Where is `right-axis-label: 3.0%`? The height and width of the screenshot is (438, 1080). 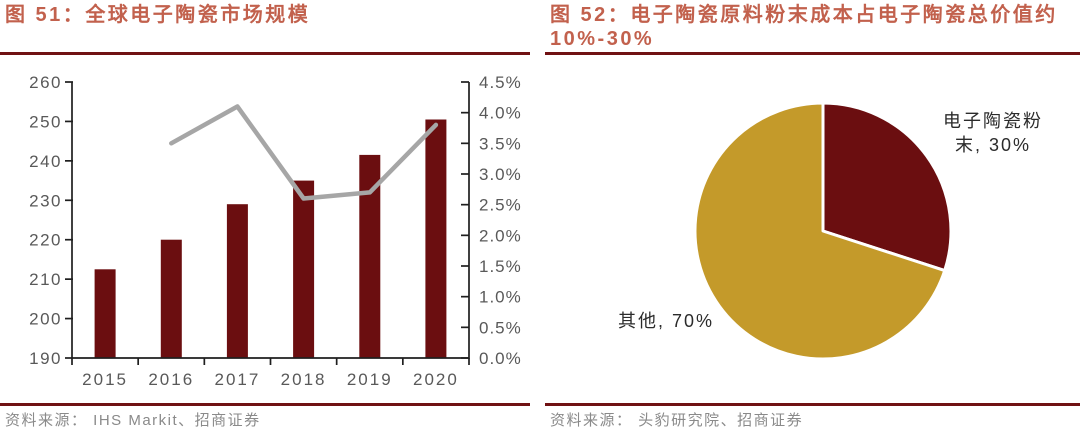 right-axis-label: 3.0% is located at coordinates (500, 174).